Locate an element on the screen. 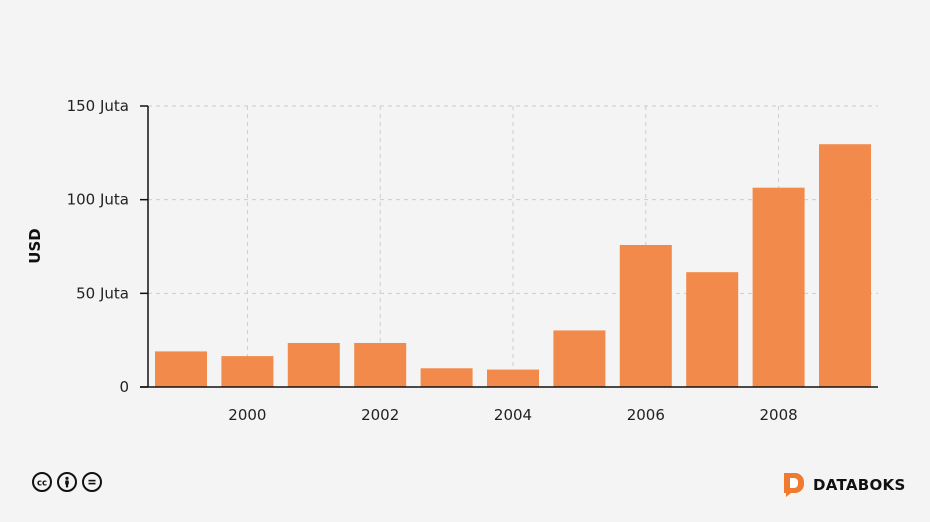 This screenshot has height=522, width=930. y-tick-label: 0 is located at coordinates (124, 387).